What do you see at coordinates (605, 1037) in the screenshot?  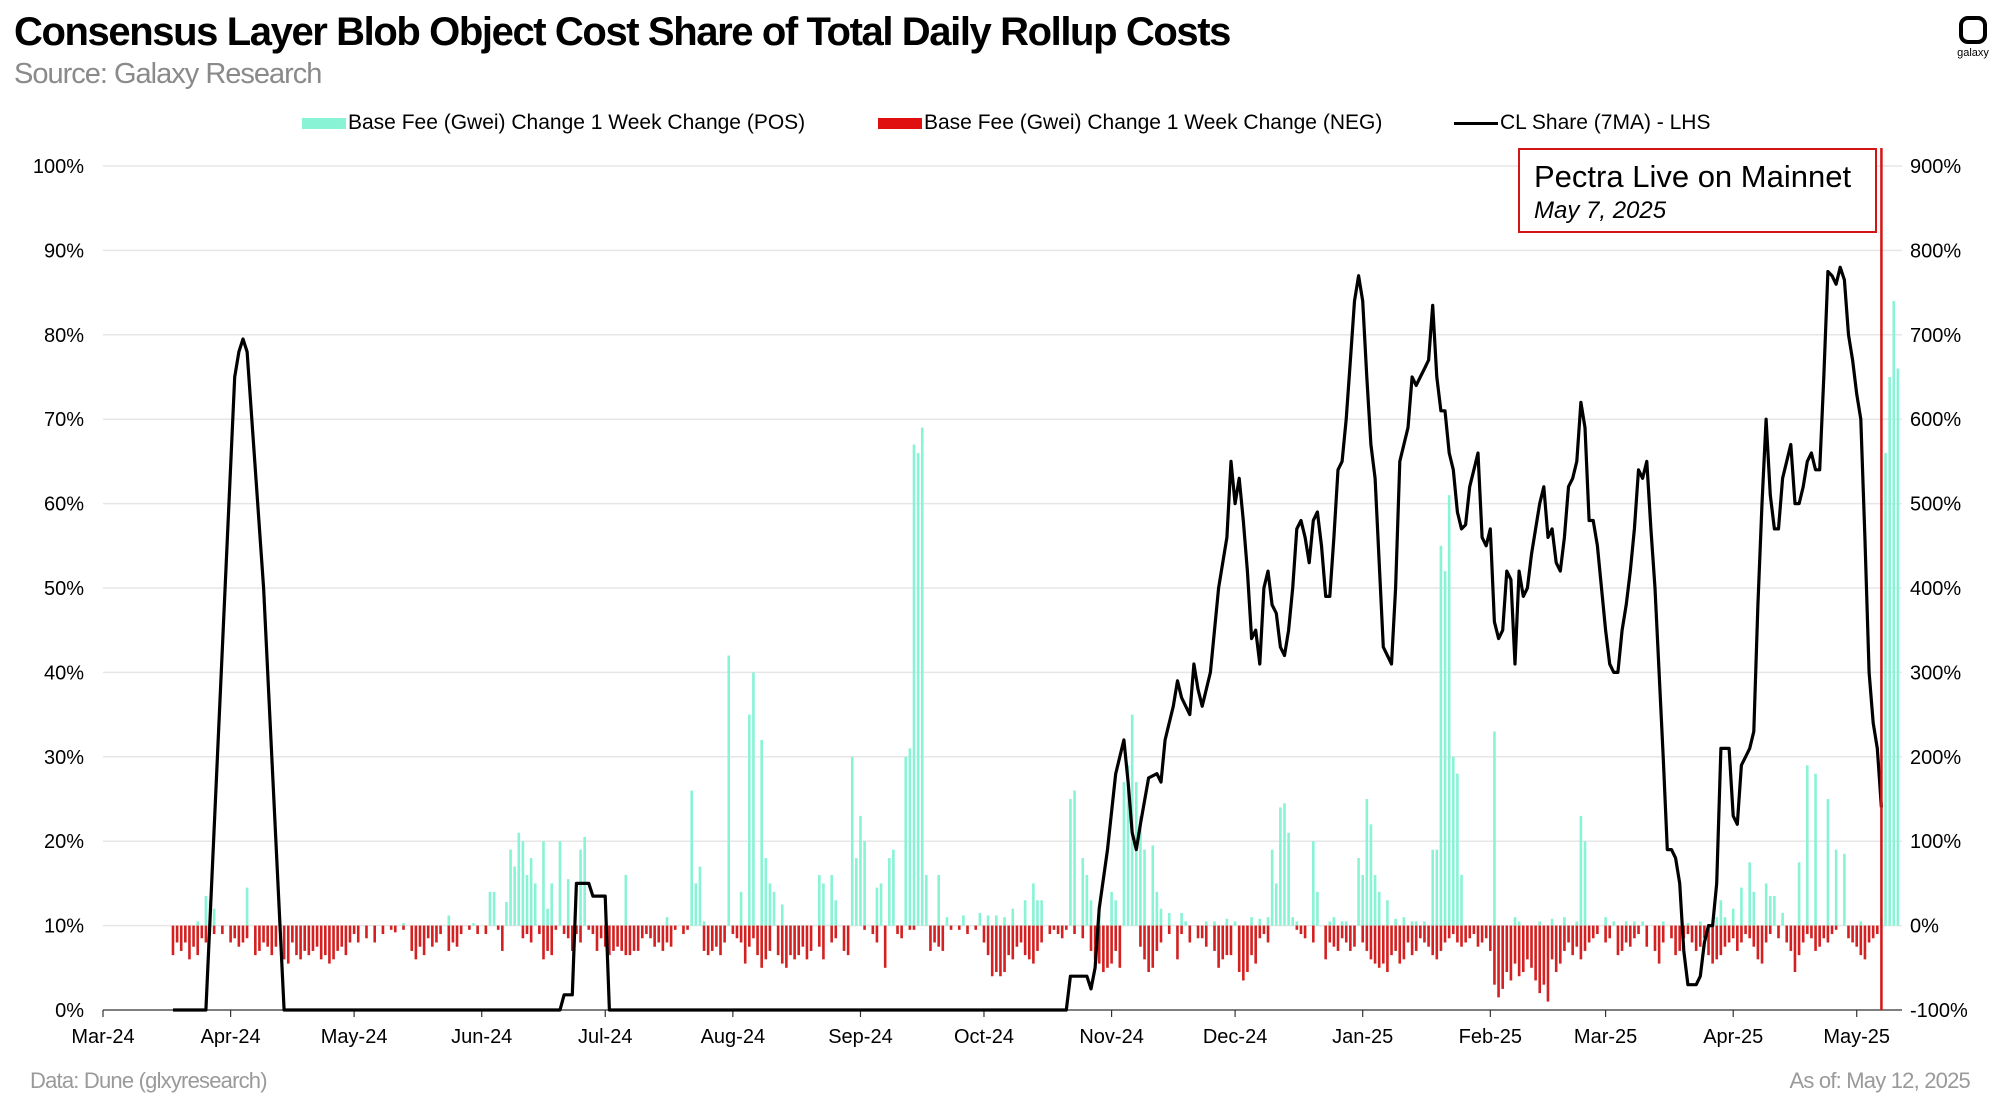 I see `x-tick-label: Jul-24` at bounding box center [605, 1037].